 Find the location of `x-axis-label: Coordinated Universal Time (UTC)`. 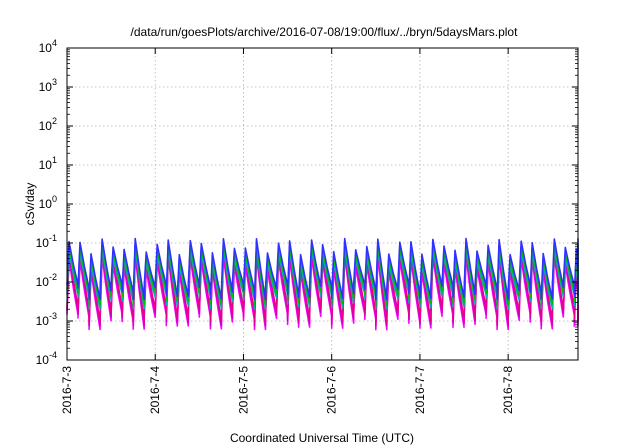

x-axis-label: Coordinated Universal Time (UTC) is located at coordinates (322, 438).